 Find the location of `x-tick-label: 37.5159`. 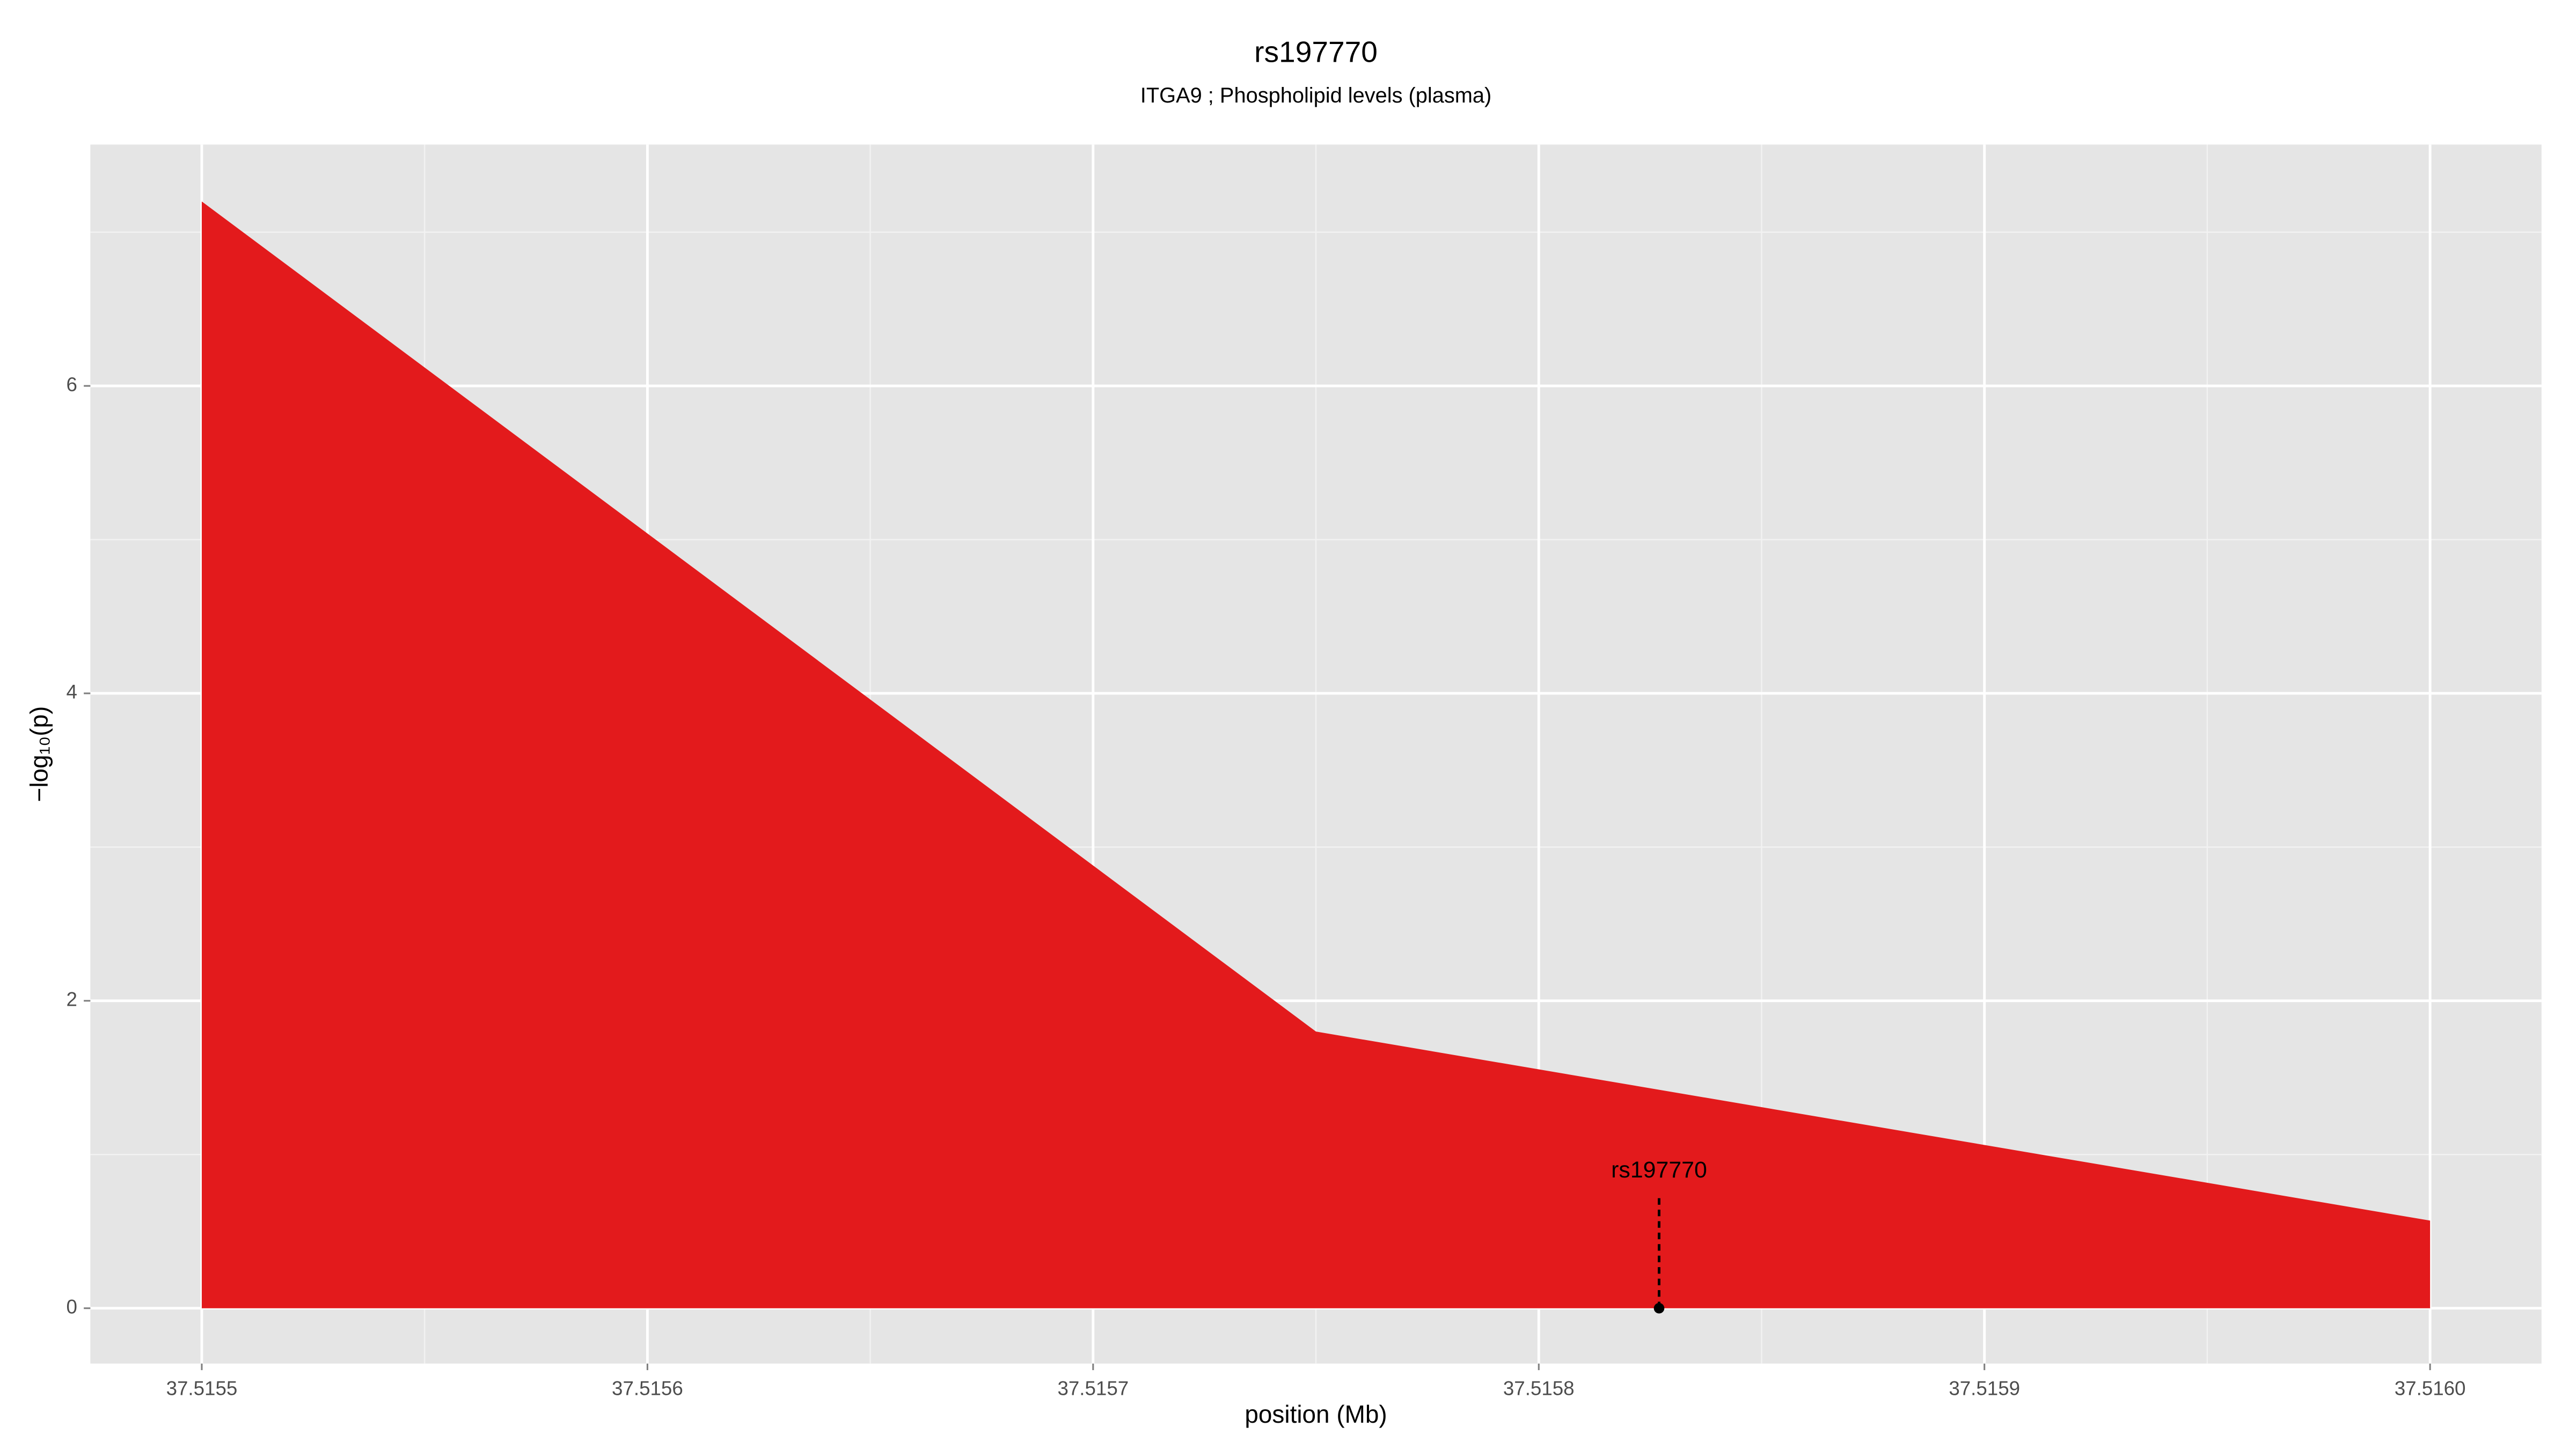

x-tick-label: 37.5159 is located at coordinates (1984, 1388).